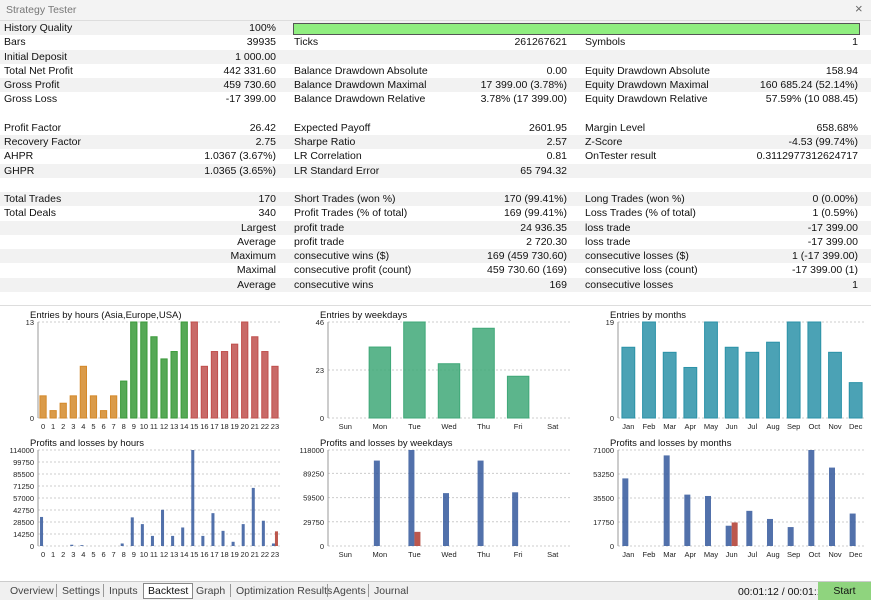  Describe the element at coordinates (553, 554) in the screenshot. I see `x-tick-label: Sat` at that location.